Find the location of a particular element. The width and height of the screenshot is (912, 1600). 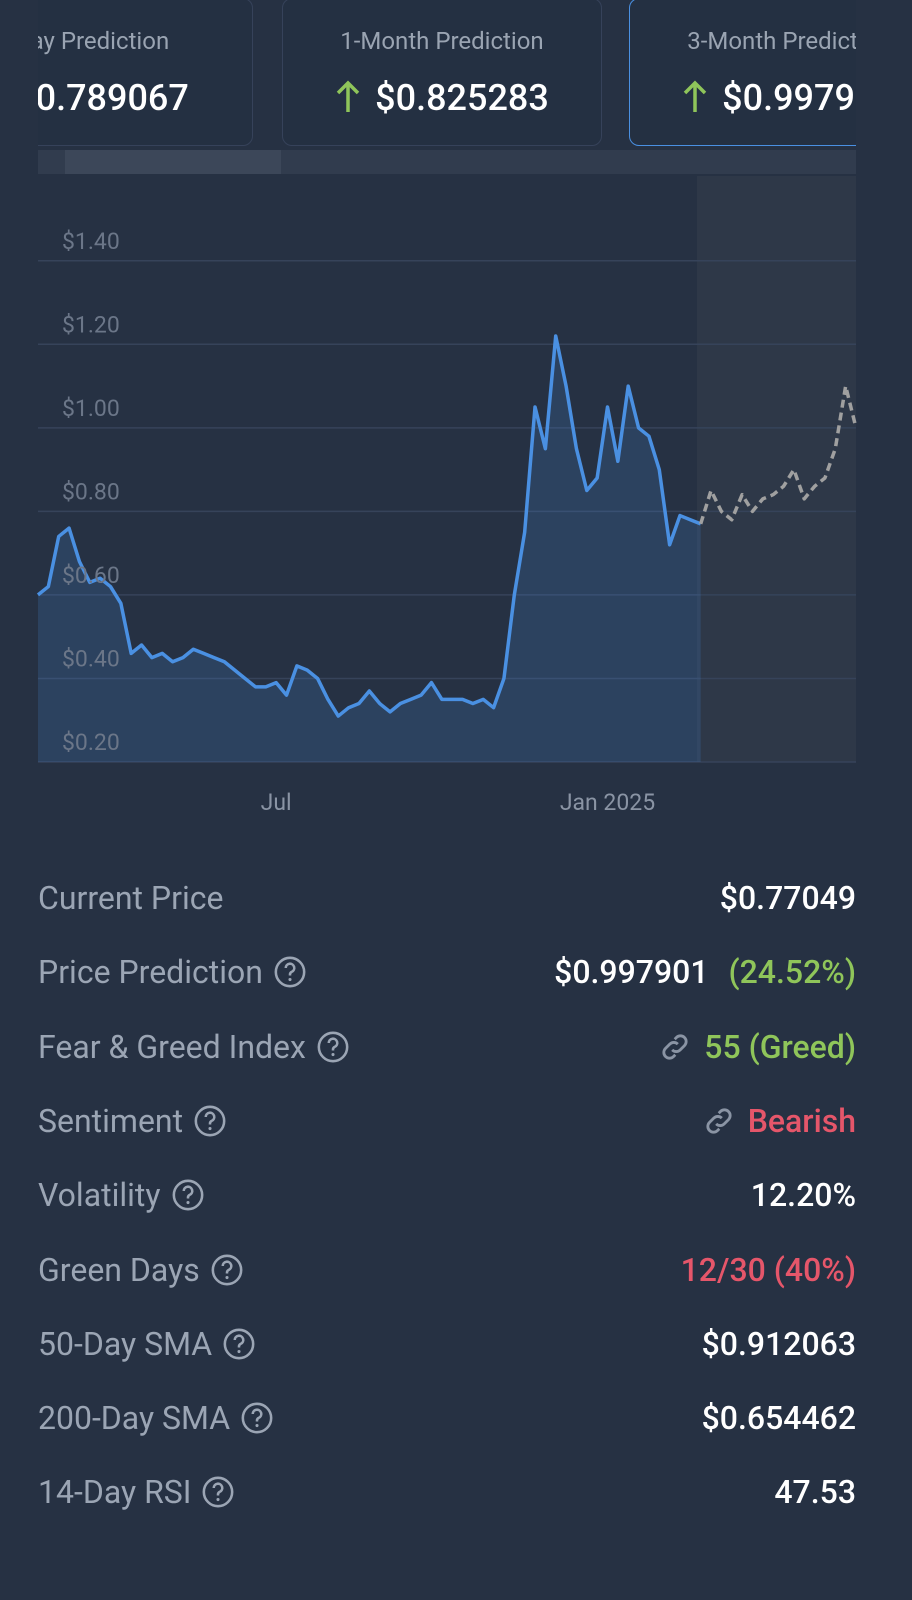

y-tick-label: $1.00 is located at coordinates (91, 408).